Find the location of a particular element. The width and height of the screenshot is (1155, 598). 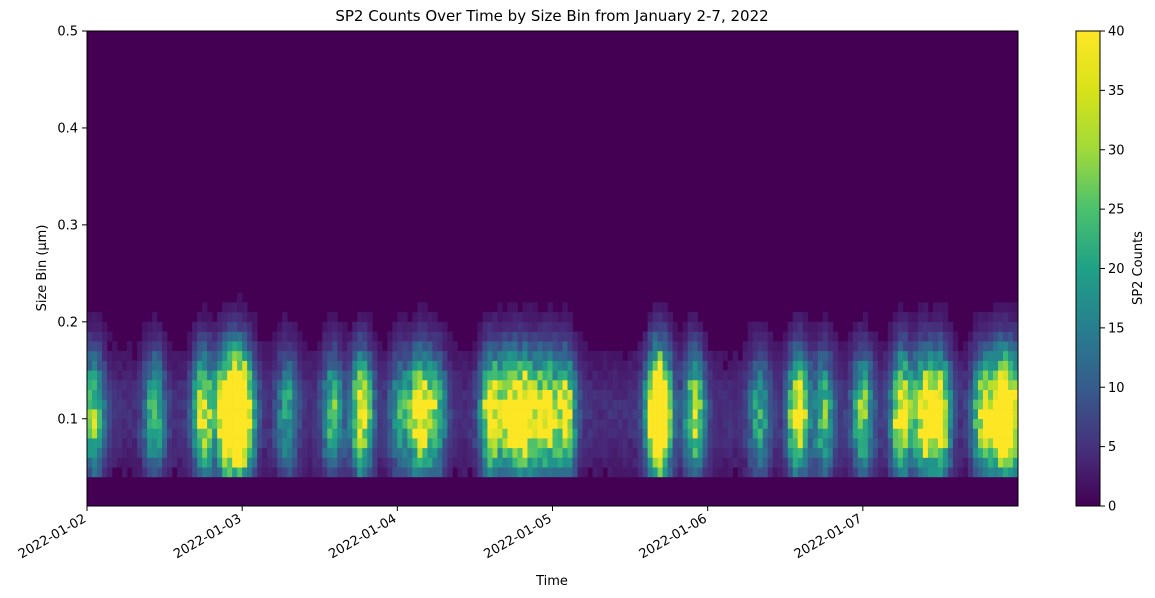

y-tick-label: 0.4 is located at coordinates (67, 128).